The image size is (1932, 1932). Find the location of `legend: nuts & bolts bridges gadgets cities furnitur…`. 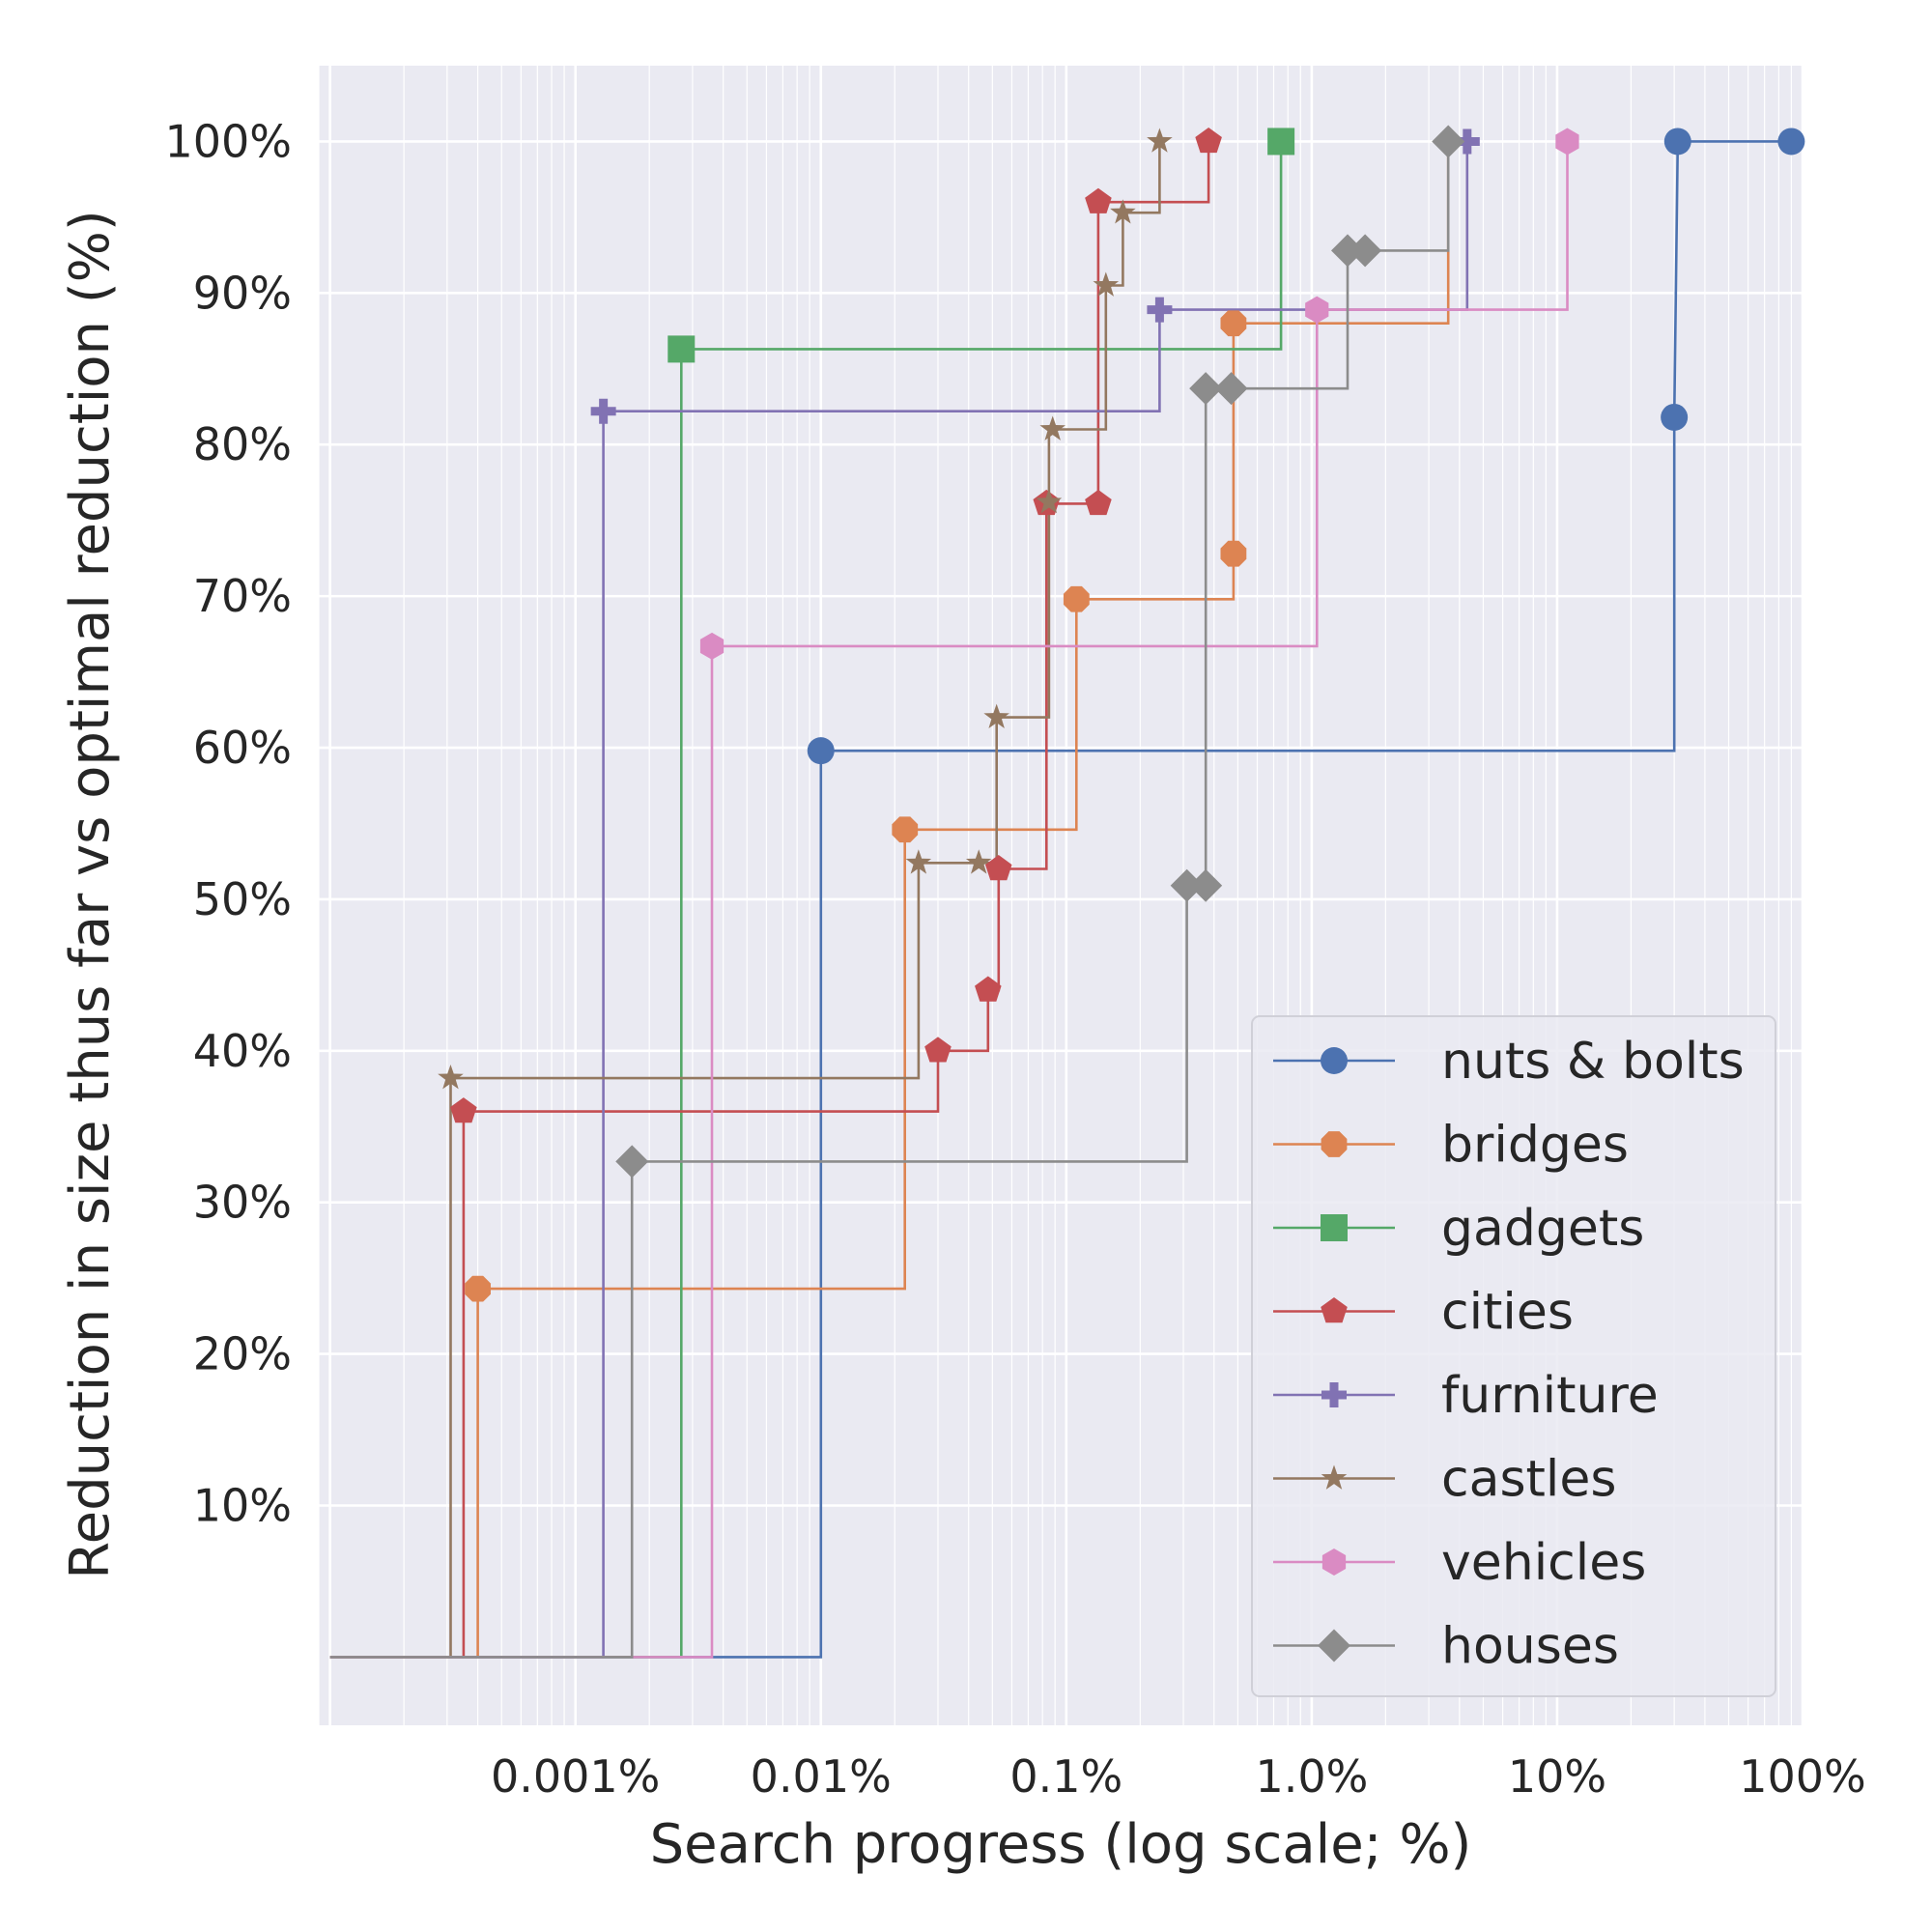

legend: nuts & bolts bridges gadgets cities furnitur… is located at coordinates (1513, 1356).